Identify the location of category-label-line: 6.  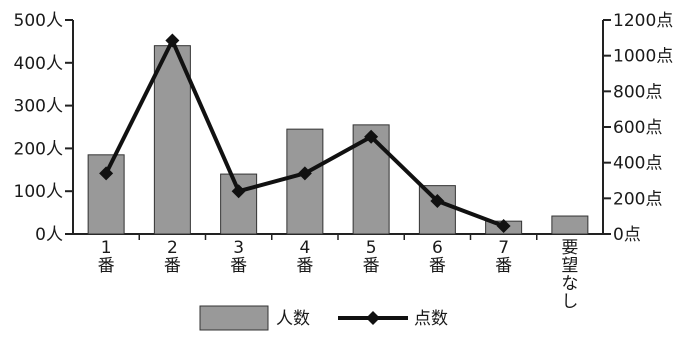
(437, 248).